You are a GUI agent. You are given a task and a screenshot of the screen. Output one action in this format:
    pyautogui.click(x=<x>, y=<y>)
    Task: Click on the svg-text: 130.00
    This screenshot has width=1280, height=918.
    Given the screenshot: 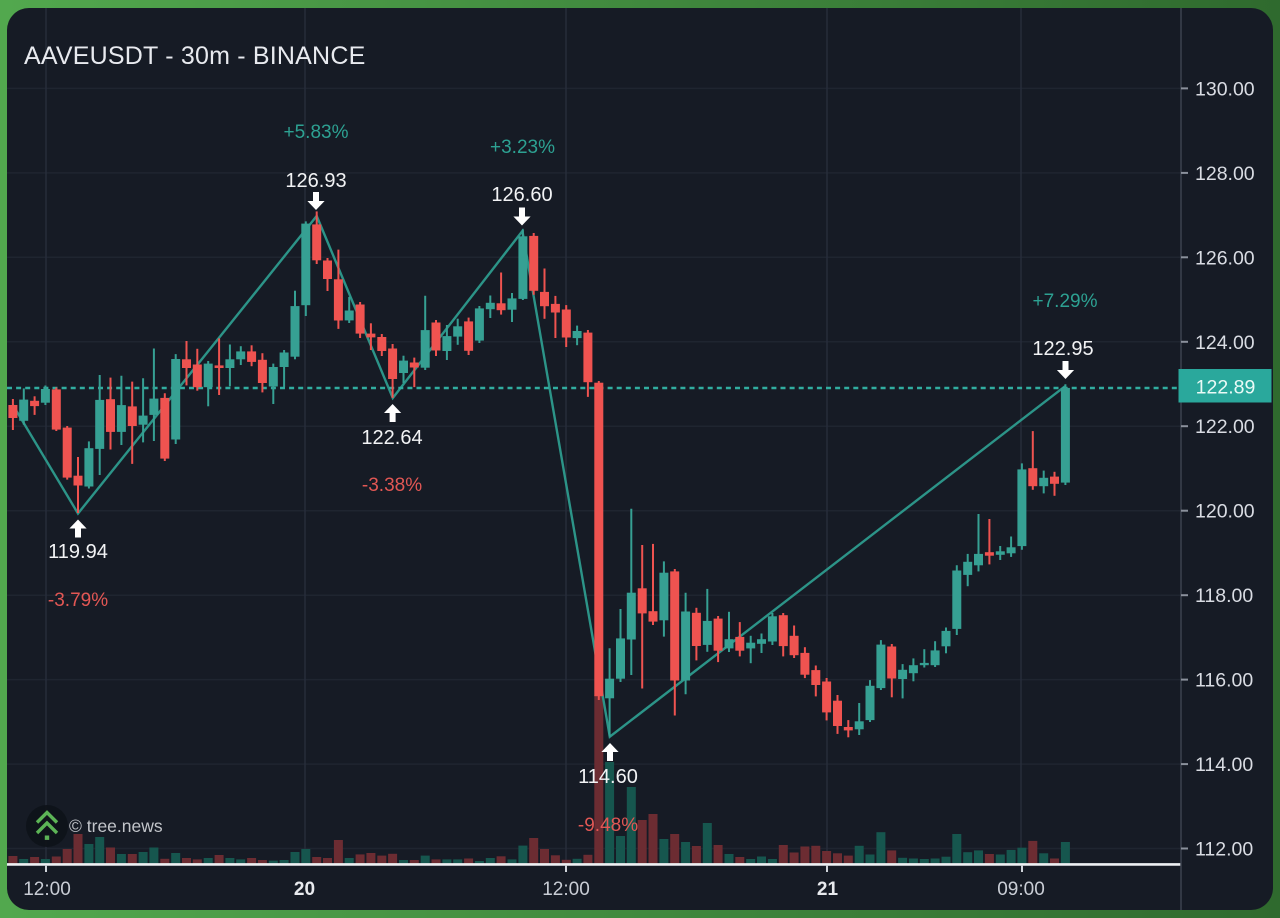 What is the action you would take?
    pyautogui.click(x=1225, y=89)
    